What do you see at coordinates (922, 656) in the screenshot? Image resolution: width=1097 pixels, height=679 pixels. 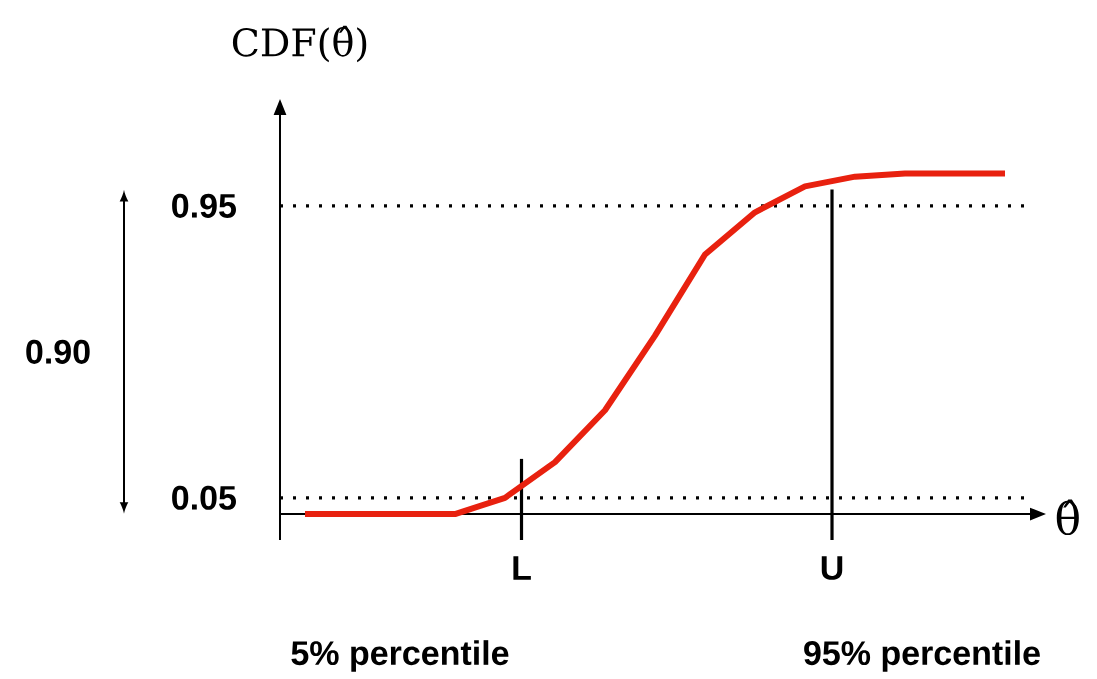 I see `text: 95% percentile` at bounding box center [922, 656].